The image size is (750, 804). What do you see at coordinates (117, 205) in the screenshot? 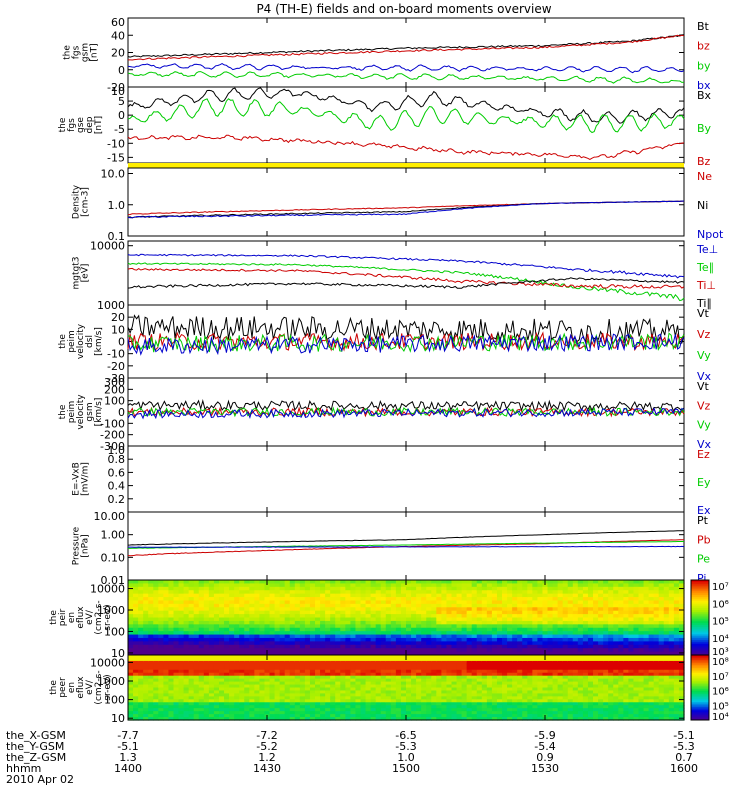
I see `y-tick-label: 1.0` at bounding box center [117, 205].